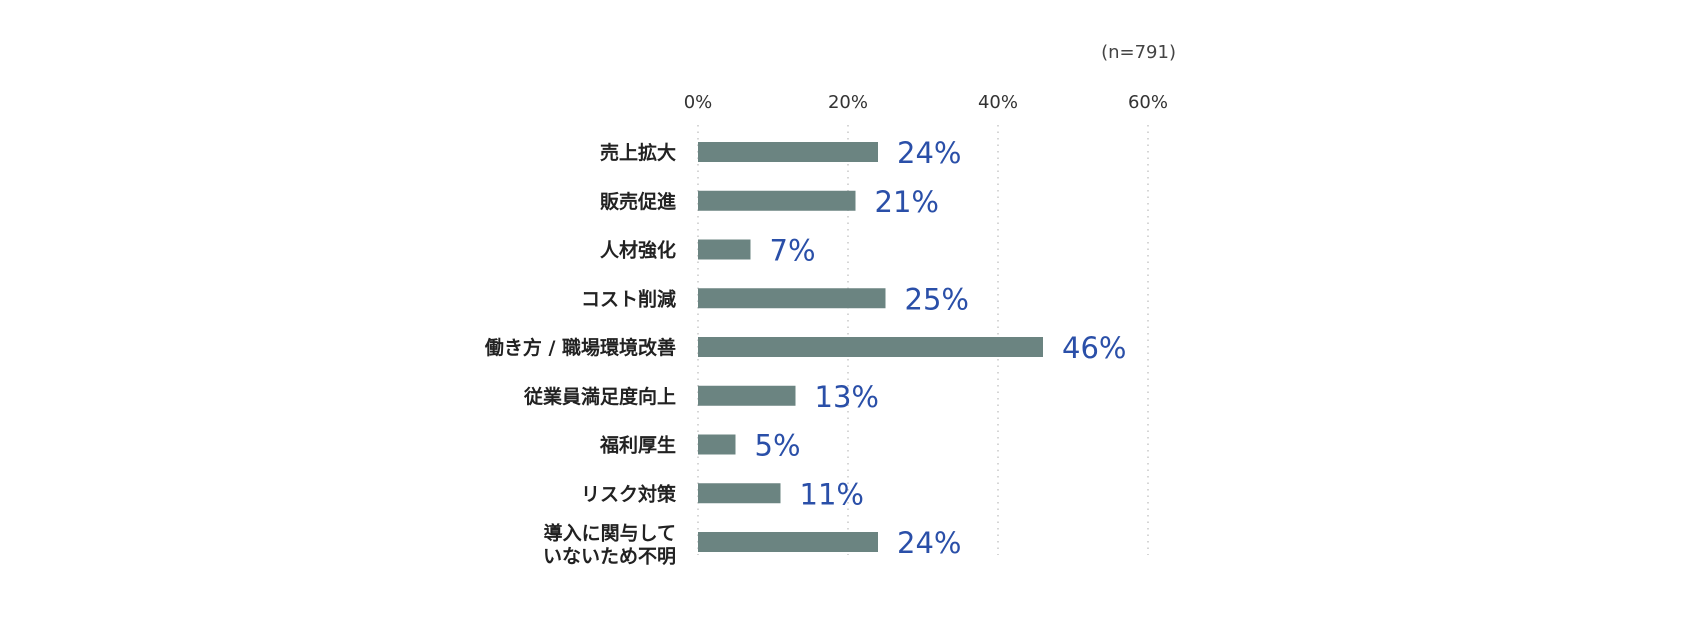  What do you see at coordinates (793, 251) in the screenshot?
I see `data-label: 7%` at bounding box center [793, 251].